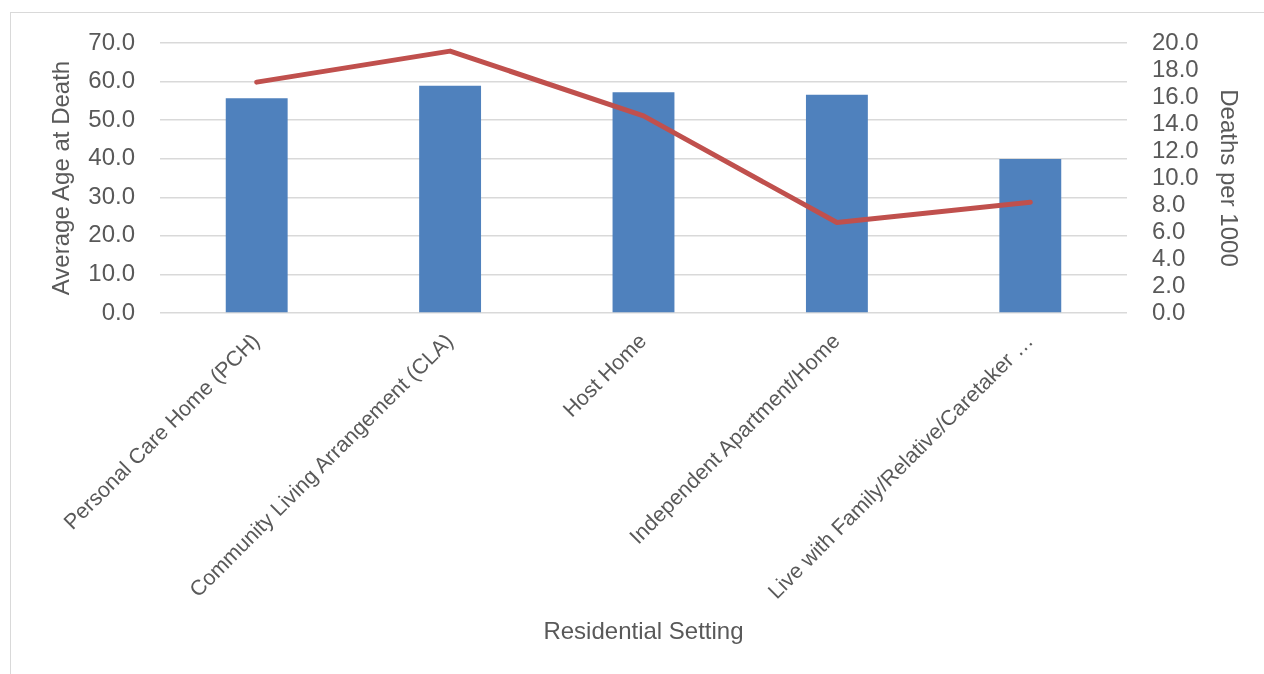 The image size is (1264, 674). I want to click on y2-tick-label: 20.0, so click(1175, 41).